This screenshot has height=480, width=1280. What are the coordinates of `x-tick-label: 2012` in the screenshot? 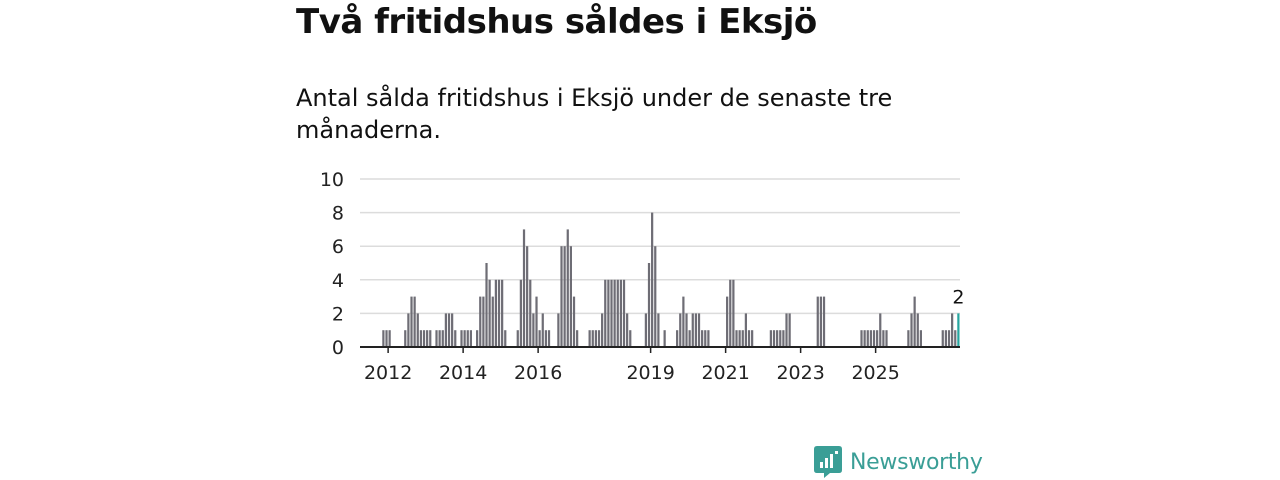 It's located at (388, 373).